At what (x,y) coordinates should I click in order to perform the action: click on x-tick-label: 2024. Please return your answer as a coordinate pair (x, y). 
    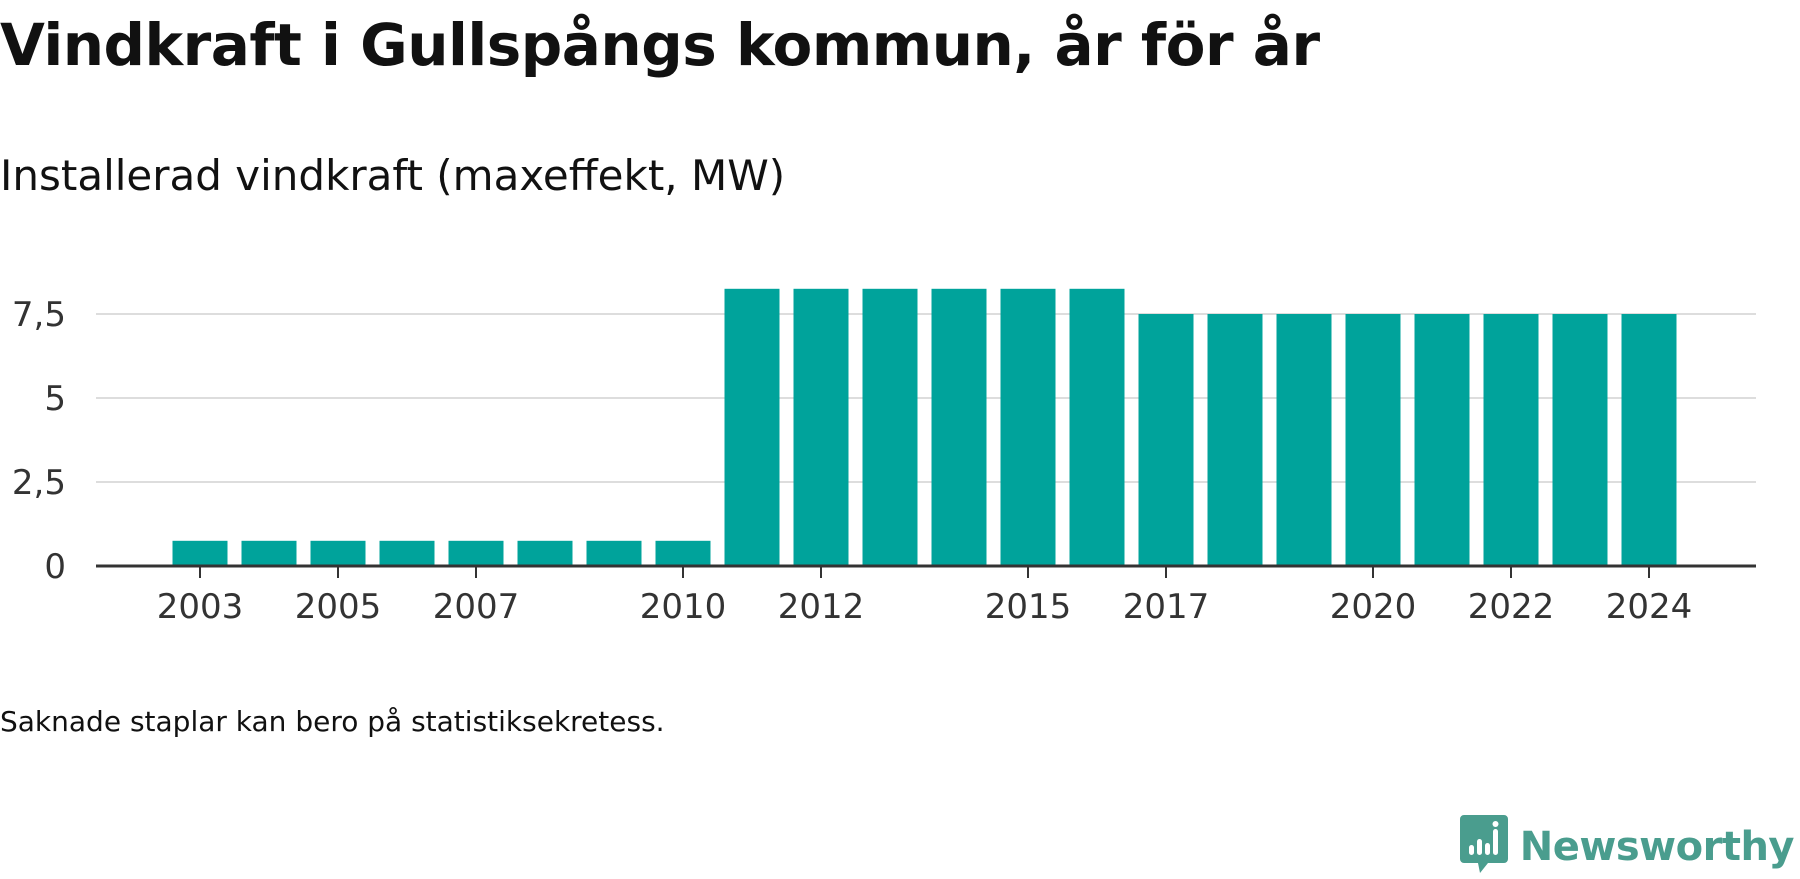
    Looking at the image, I should click on (1649, 607).